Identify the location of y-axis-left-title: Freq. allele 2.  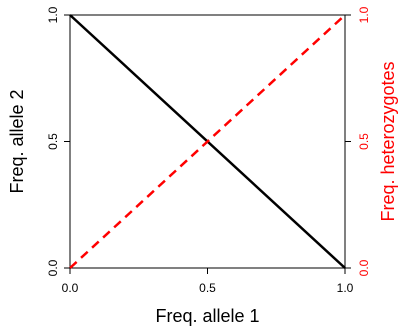
(17, 141).